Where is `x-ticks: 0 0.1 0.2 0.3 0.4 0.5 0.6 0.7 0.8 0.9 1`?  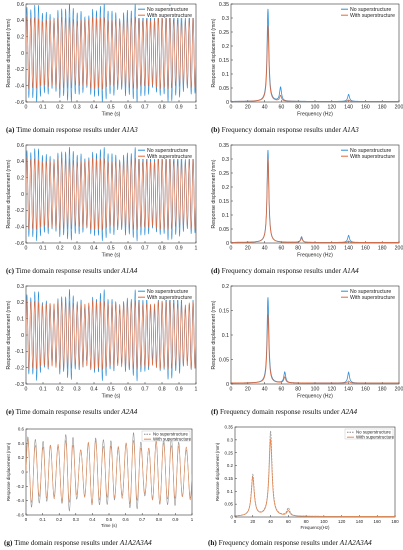
x-ticks: 0 0.1 0.2 0.3 0.4 0.5 0.6 0.7 0.8 0.9 1 is located at coordinates (111, 246).